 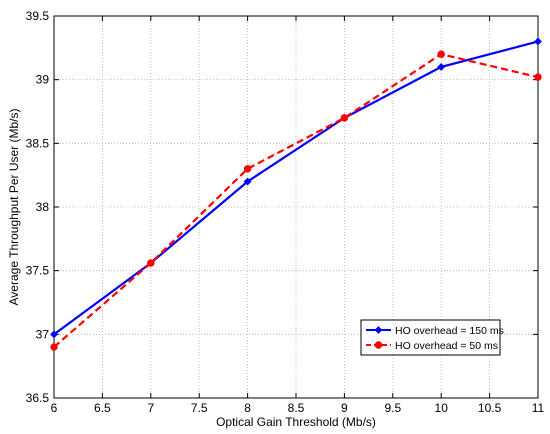 I want to click on x-tick-label: 8.5, so click(x=296, y=408).